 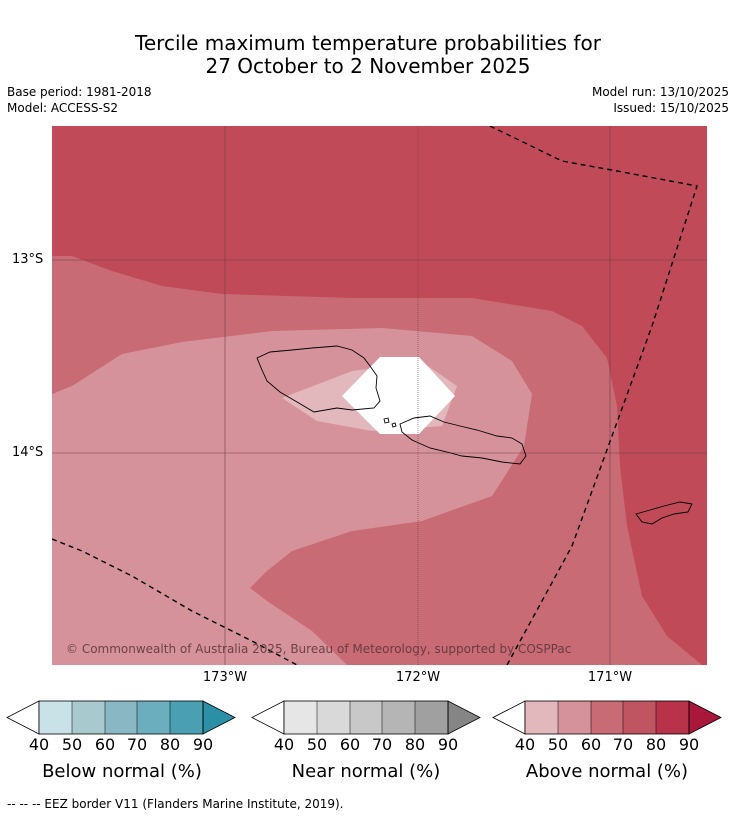 What do you see at coordinates (464, 717) in the screenshot?
I see `cbar-near-max` at bounding box center [464, 717].